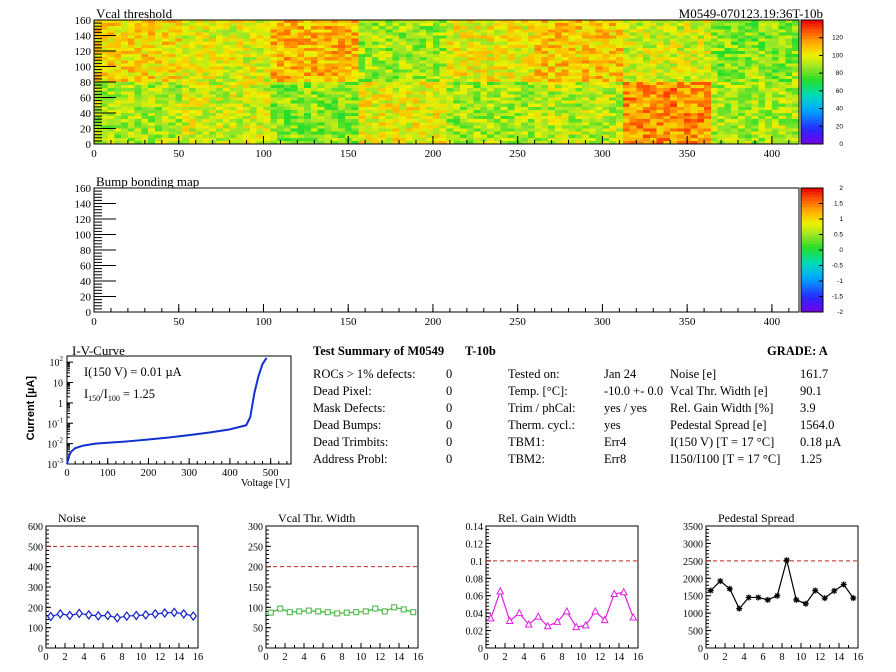 This screenshot has width=896, height=672. I want to click on y-tick-label: 2500, so click(693, 562).